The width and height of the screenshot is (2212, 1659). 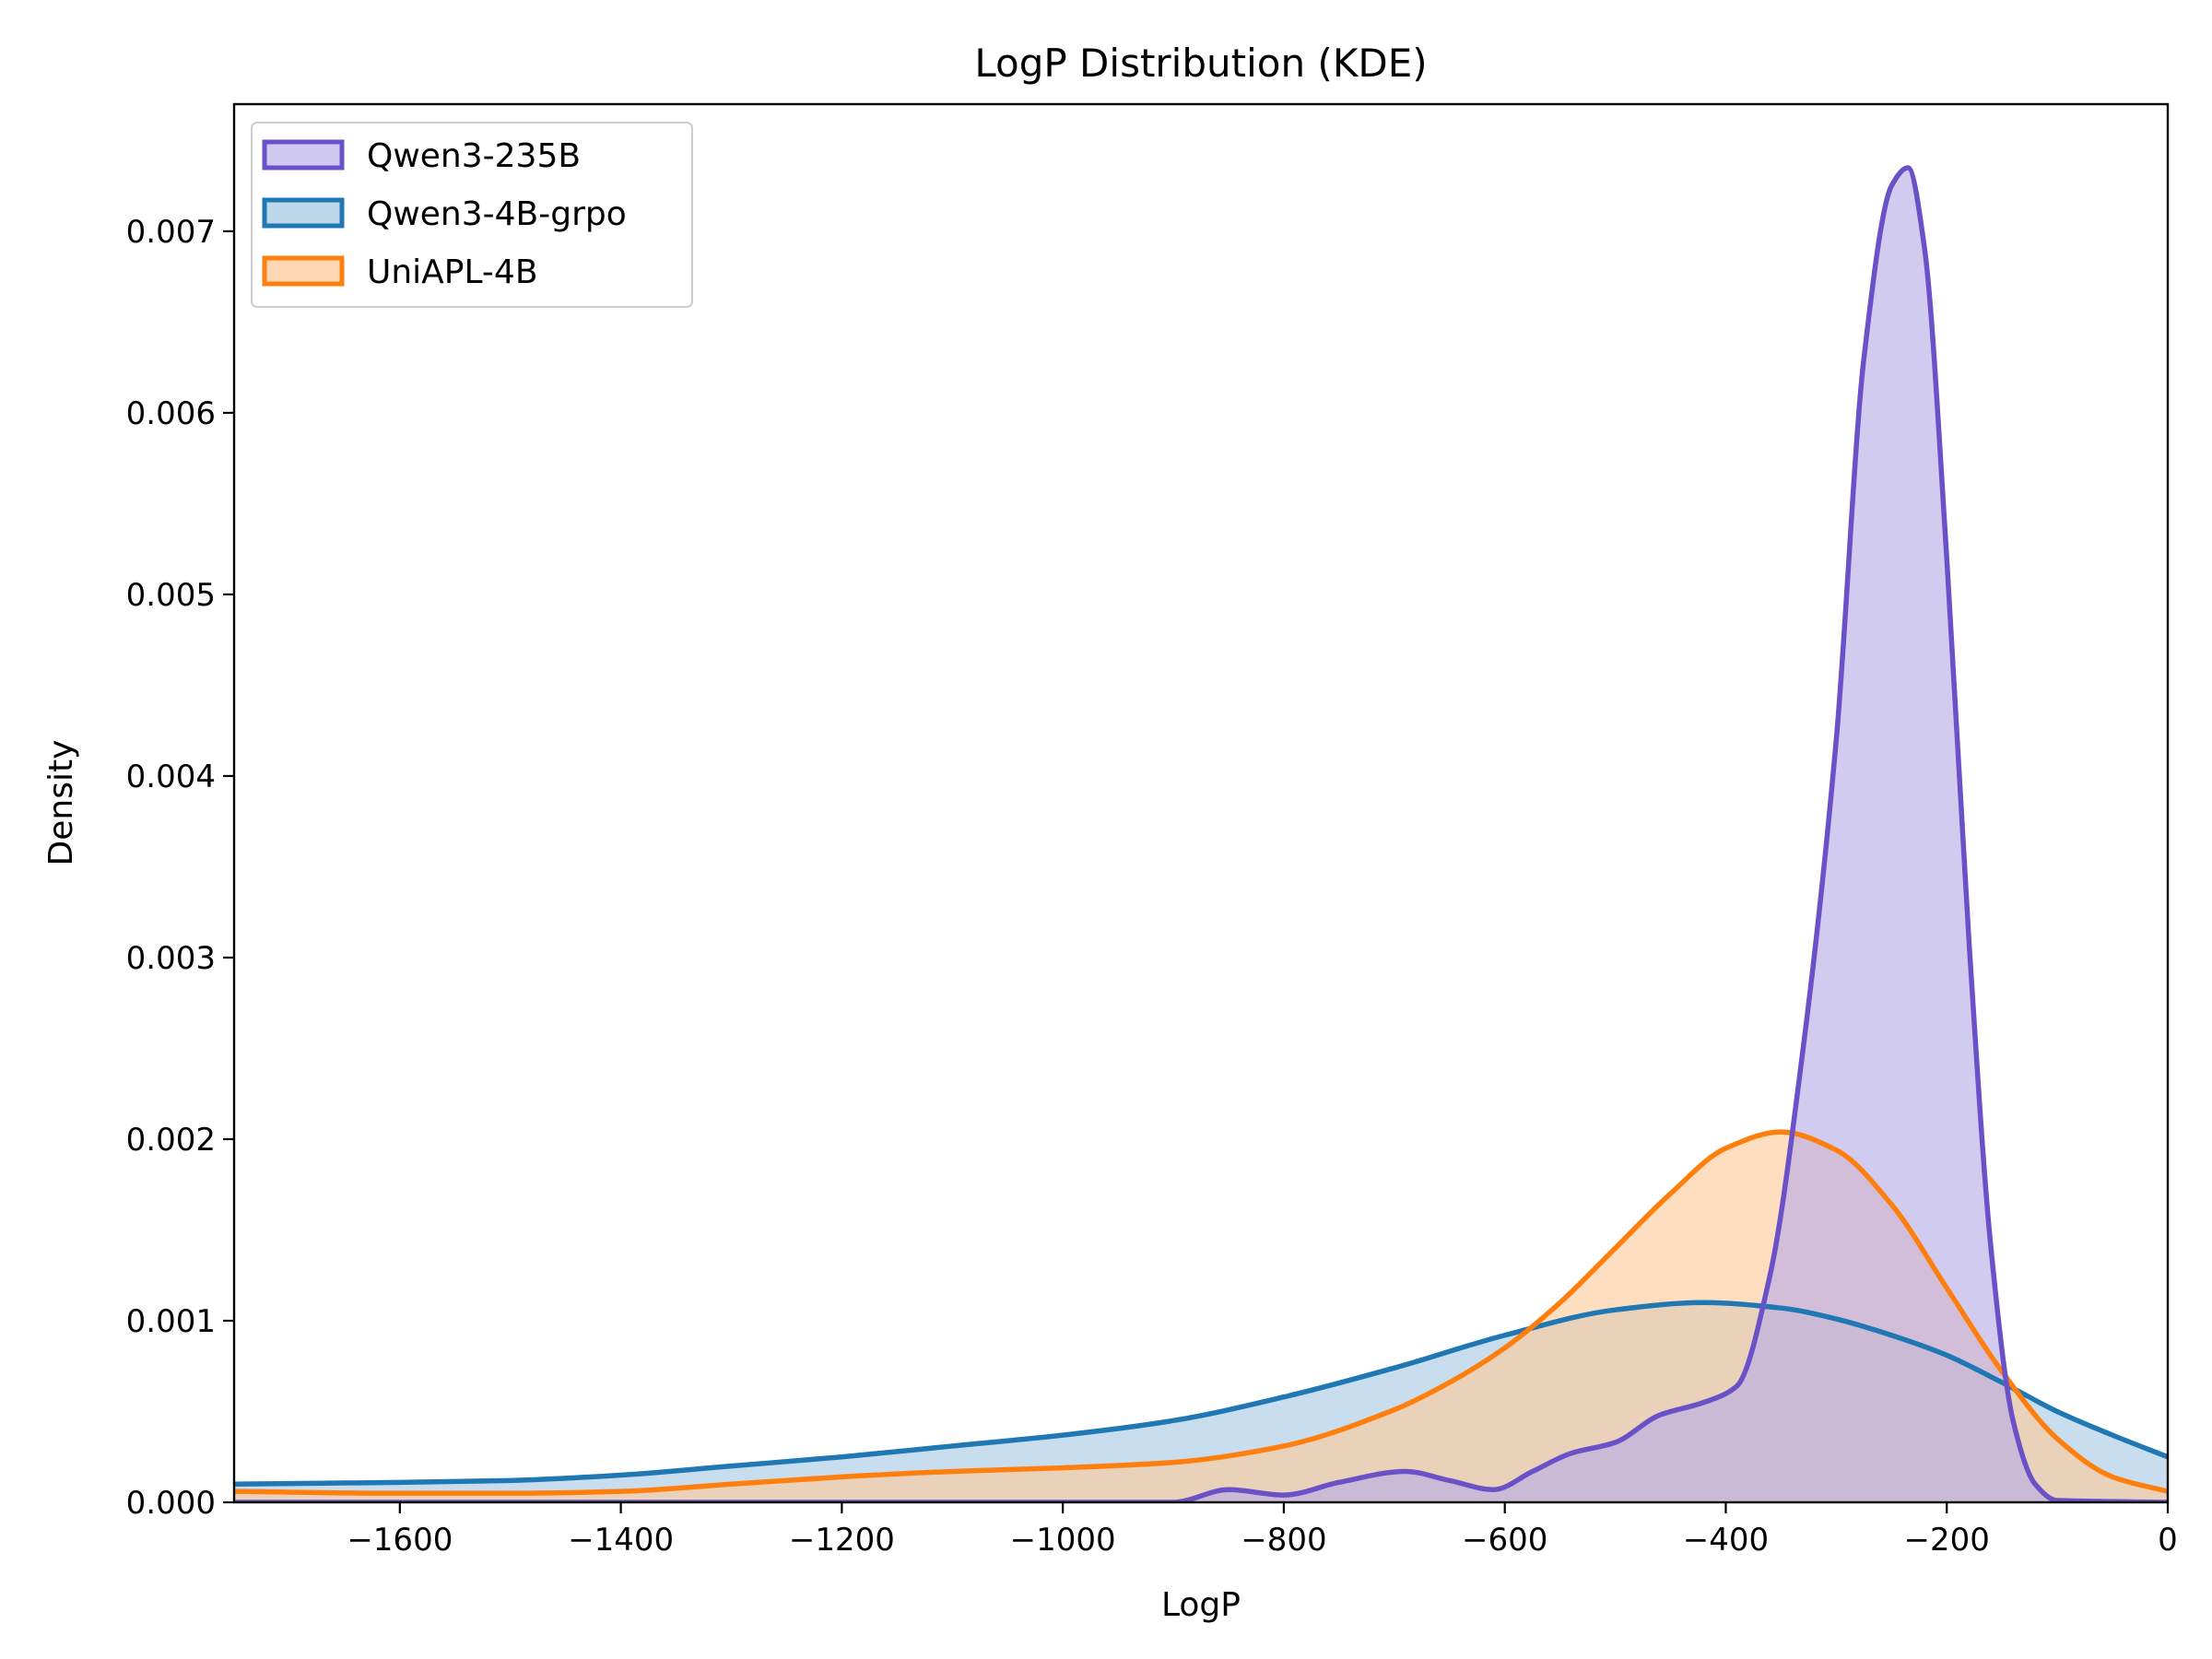 What do you see at coordinates (61, 803) in the screenshot?
I see `y-axis-label: Density` at bounding box center [61, 803].